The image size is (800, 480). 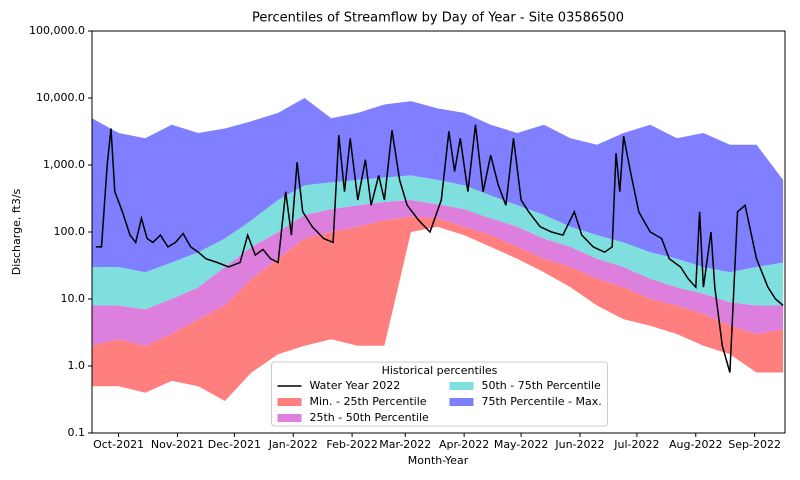 What do you see at coordinates (440, 370) in the screenshot?
I see `legend-title: Historical percentiles` at bounding box center [440, 370].